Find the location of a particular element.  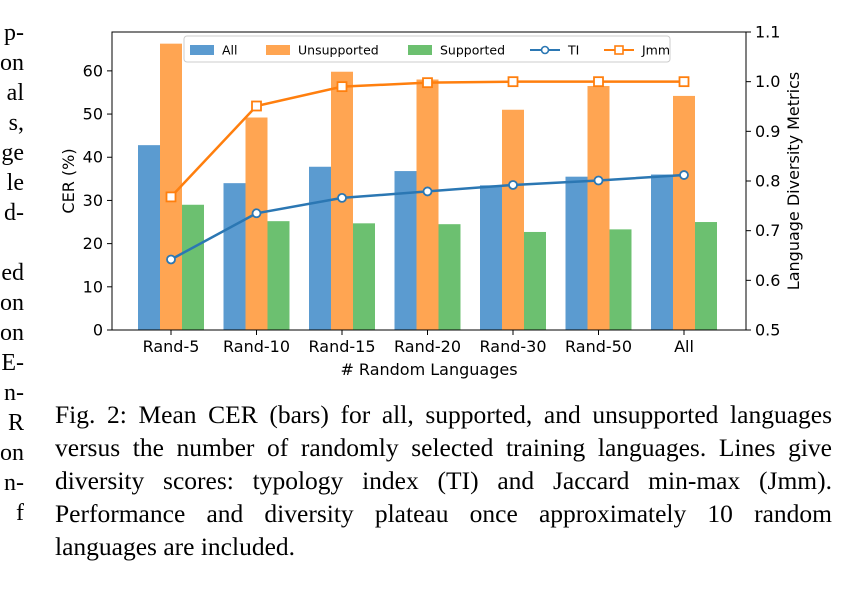

y-tick-label-right: 0.5 is located at coordinates (767, 330).